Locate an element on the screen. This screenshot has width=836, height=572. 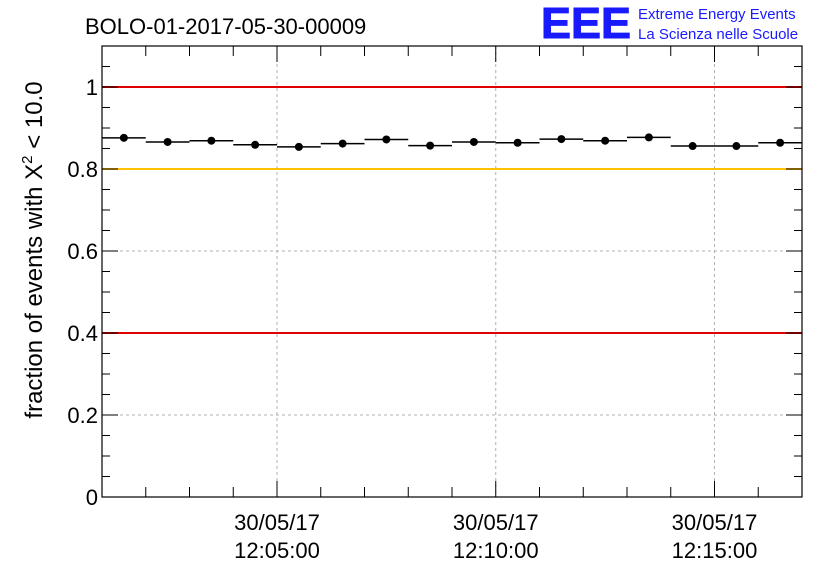
y-axis-label-main: fraction of events with Χ is located at coordinates (34, 291).